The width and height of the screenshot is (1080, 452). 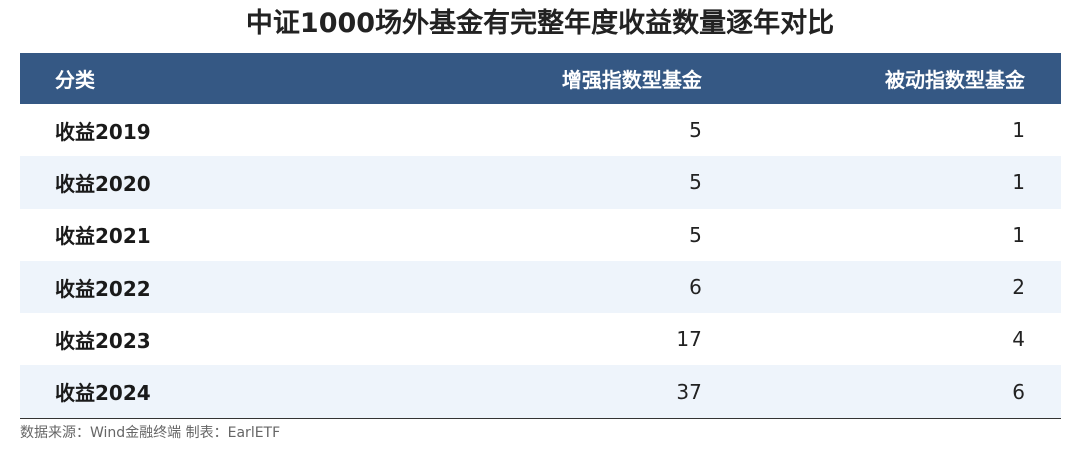 What do you see at coordinates (540, 130) in the screenshot?
I see `table-row: 收益2019 5 1` at bounding box center [540, 130].